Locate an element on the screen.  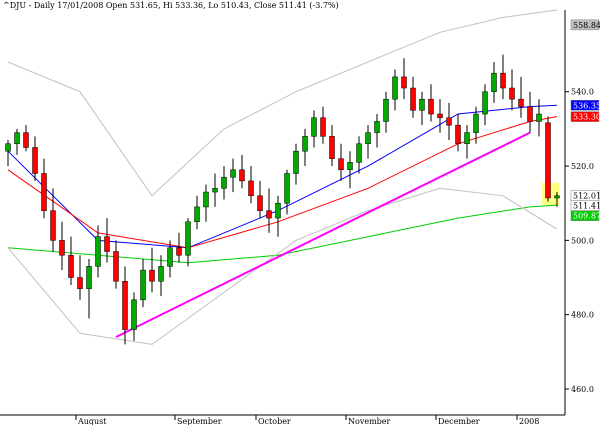
x-tick-label-2: October is located at coordinates (274, 421).